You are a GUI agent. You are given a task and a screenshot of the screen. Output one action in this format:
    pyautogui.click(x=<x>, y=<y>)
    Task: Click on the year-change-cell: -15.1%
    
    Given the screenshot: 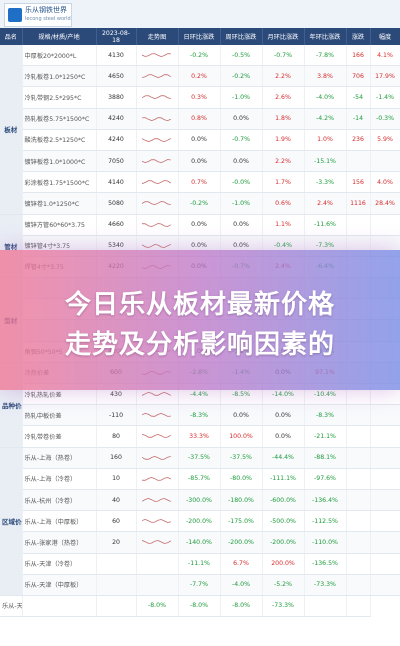 What is the action you would take?
    pyautogui.click(x=325, y=161)
    